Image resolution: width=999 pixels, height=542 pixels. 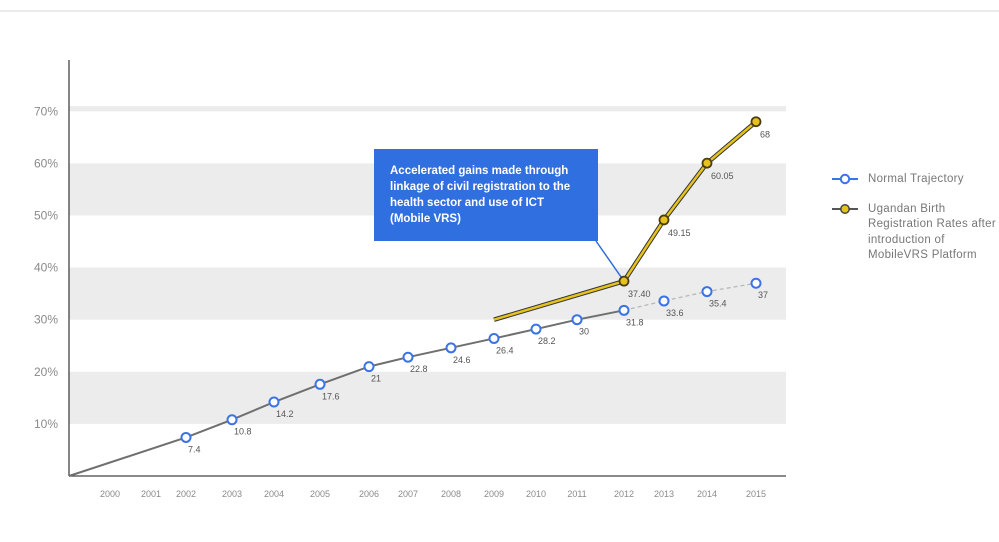 What do you see at coordinates (151, 494) in the screenshot?
I see `x-tick-label: 2001` at bounding box center [151, 494].